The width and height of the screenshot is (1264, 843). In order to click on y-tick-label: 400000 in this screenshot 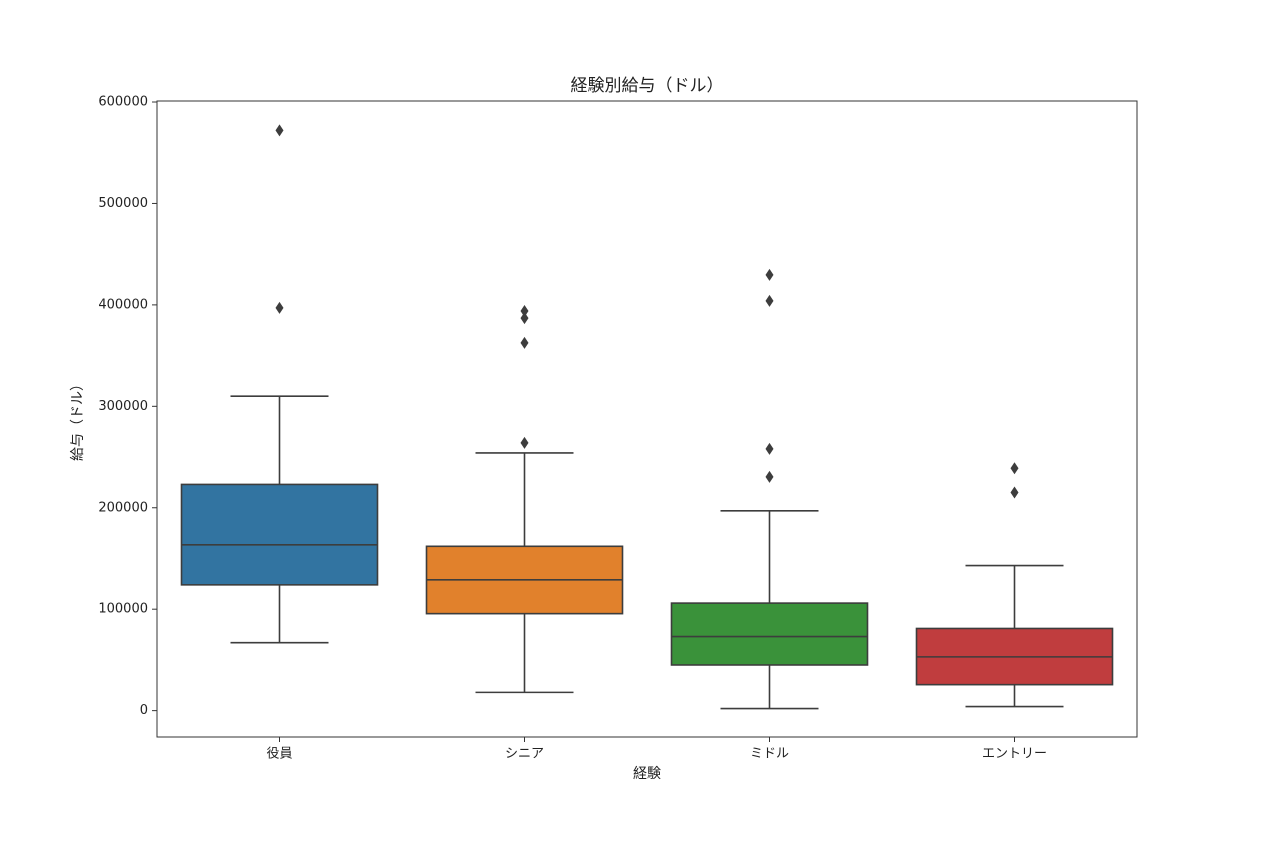, I will do `click(123, 304)`.